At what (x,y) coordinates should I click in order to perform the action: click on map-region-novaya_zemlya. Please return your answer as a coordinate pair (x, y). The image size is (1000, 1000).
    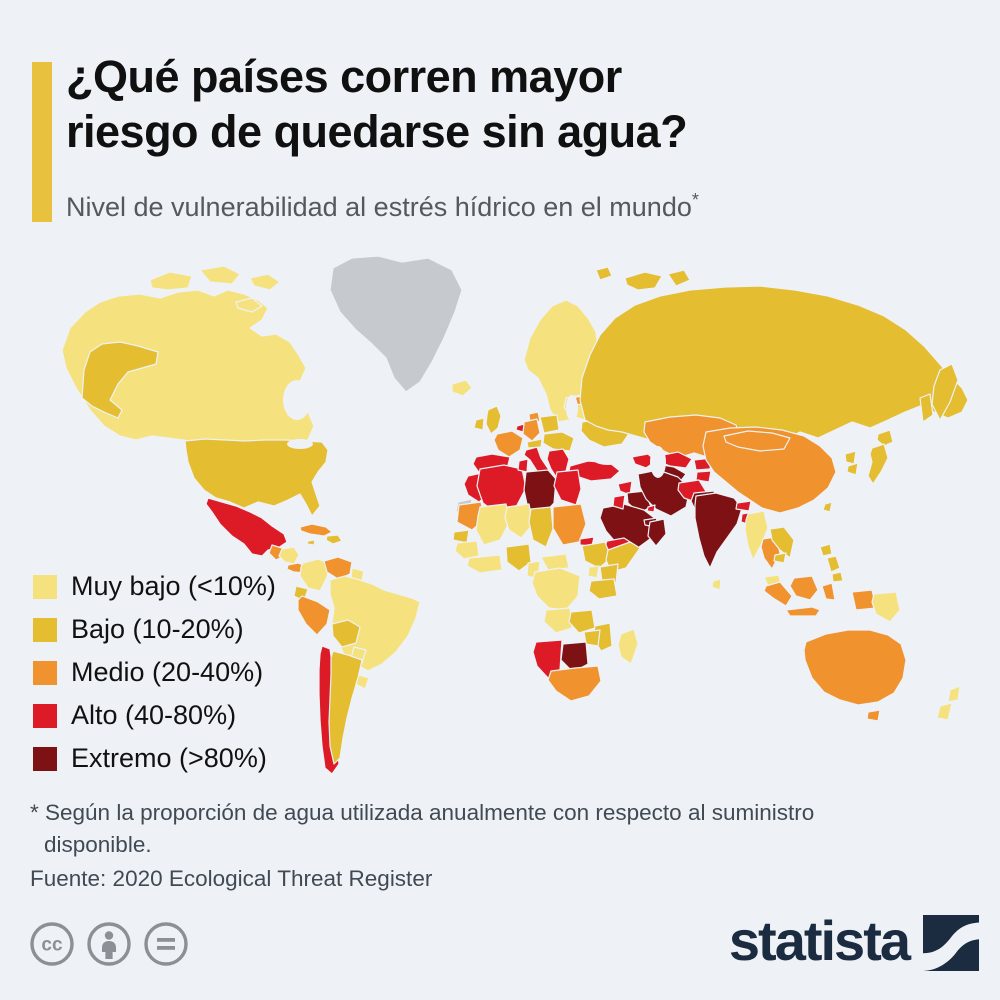
    Looking at the image, I should click on (643, 281).